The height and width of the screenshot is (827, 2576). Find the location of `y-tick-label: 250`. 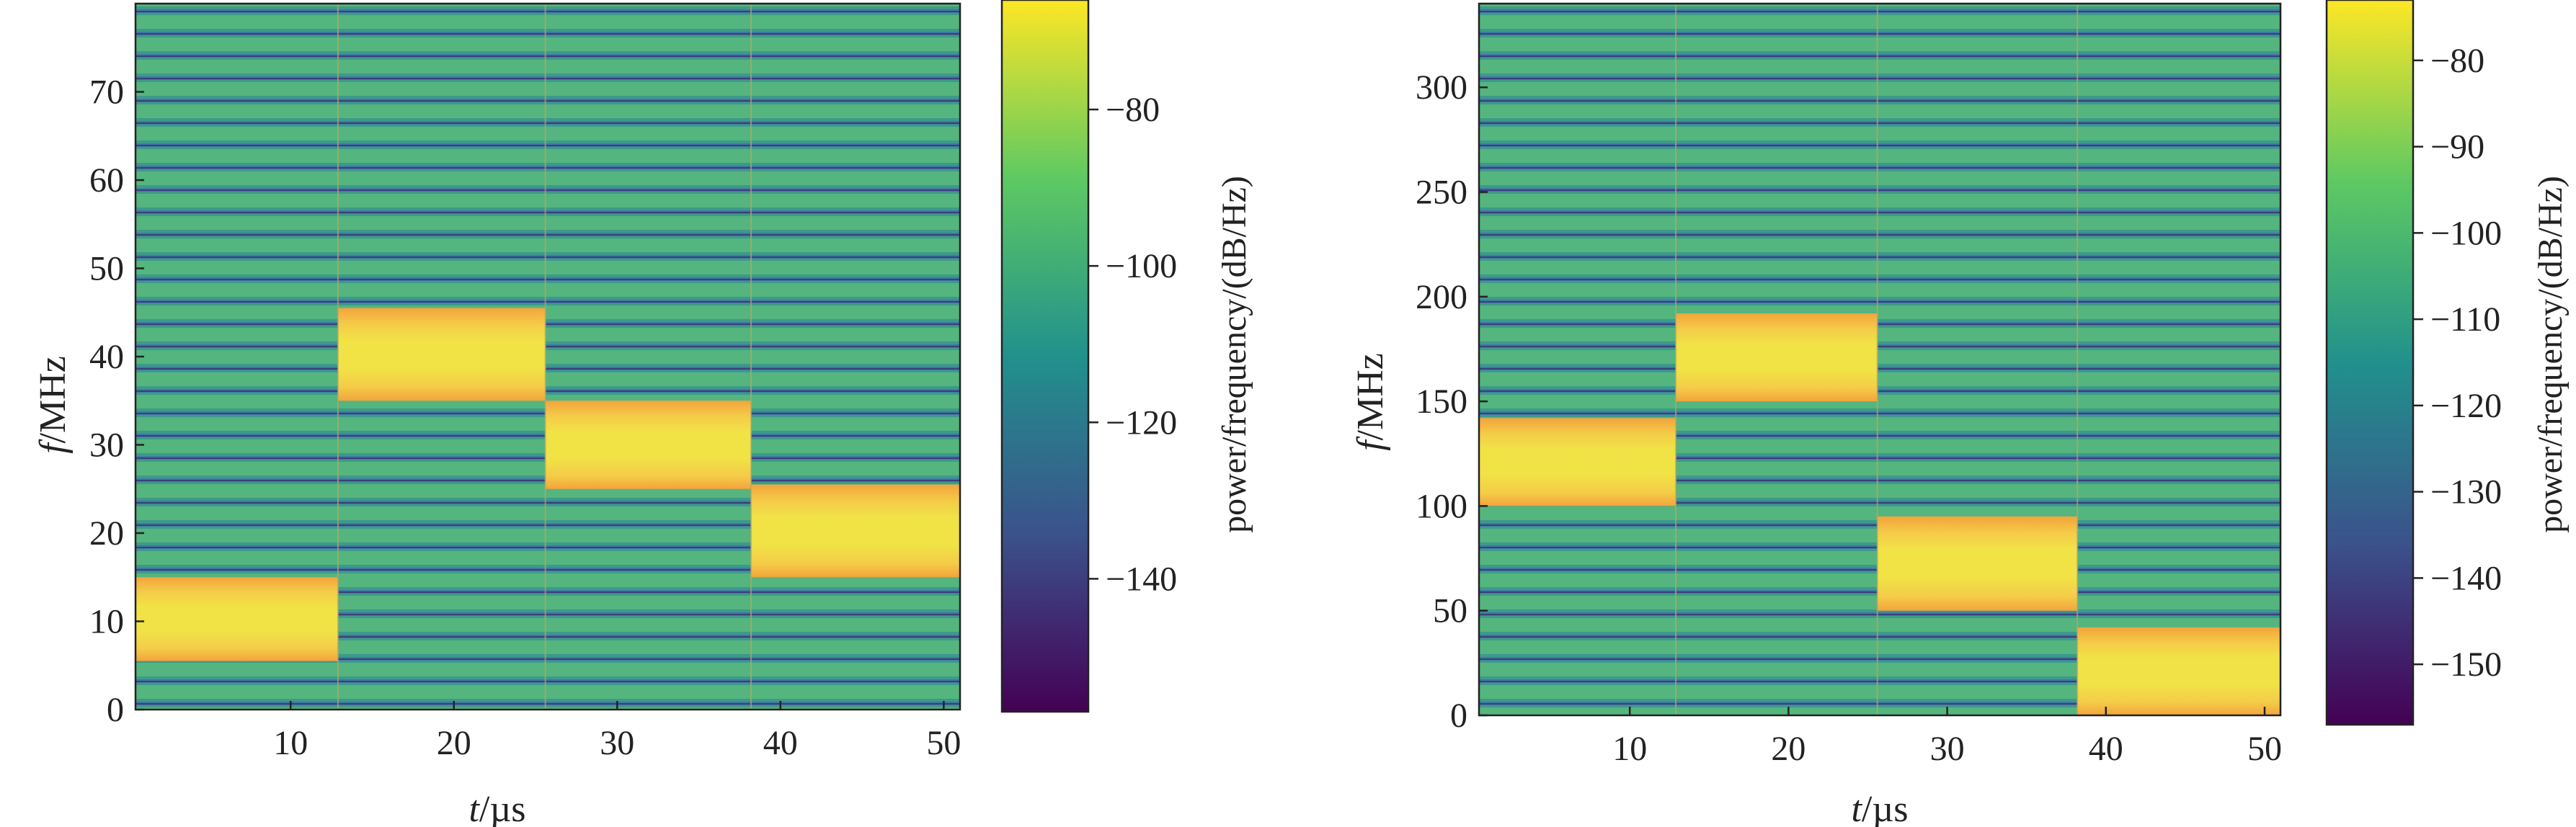

y-tick-label: 250 is located at coordinates (1441, 193).